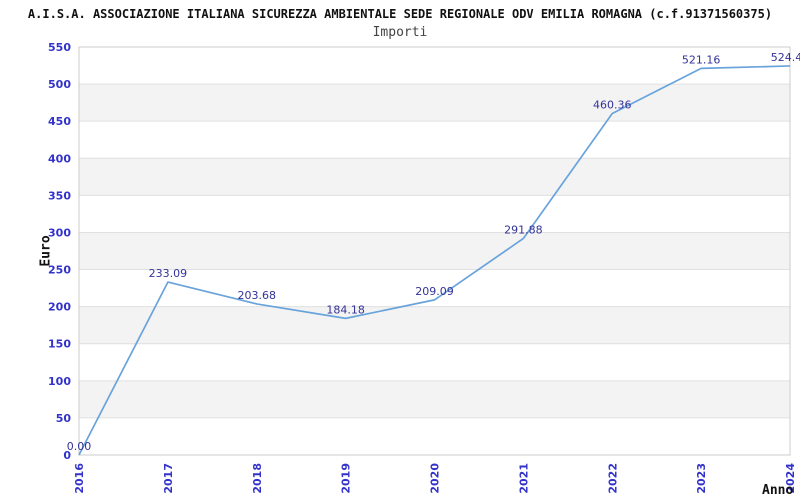  I want to click on data-point-label: 203.68, so click(257, 295).